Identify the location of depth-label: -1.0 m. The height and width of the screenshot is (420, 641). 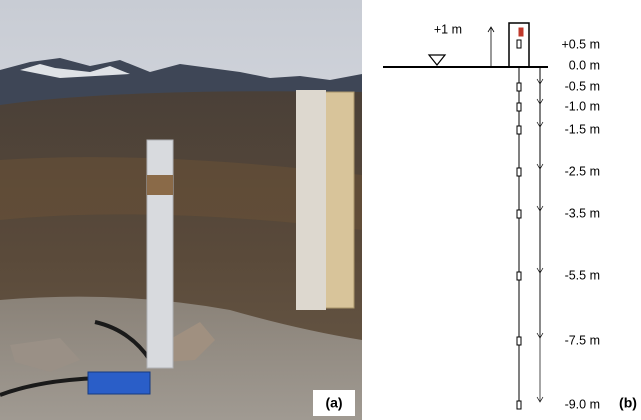
(582, 106).